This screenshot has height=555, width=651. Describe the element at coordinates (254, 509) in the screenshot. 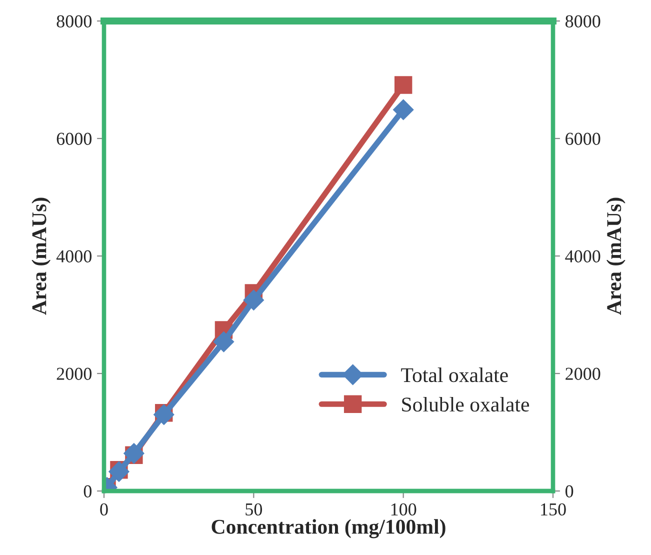

I see `x-tick-label: 50` at that location.